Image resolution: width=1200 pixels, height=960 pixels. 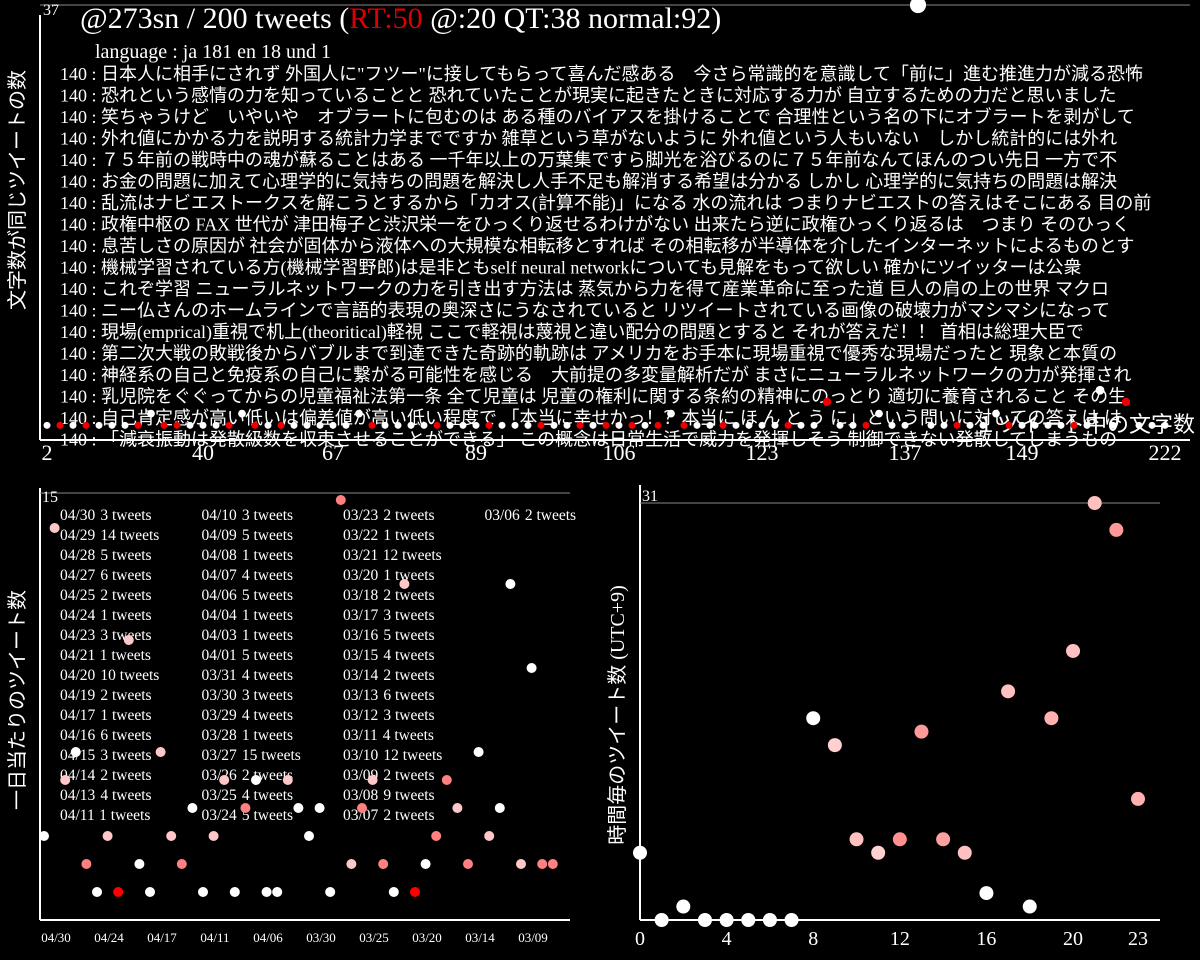 I want to click on daily-count: 12 tweets, so click(x=412, y=755).